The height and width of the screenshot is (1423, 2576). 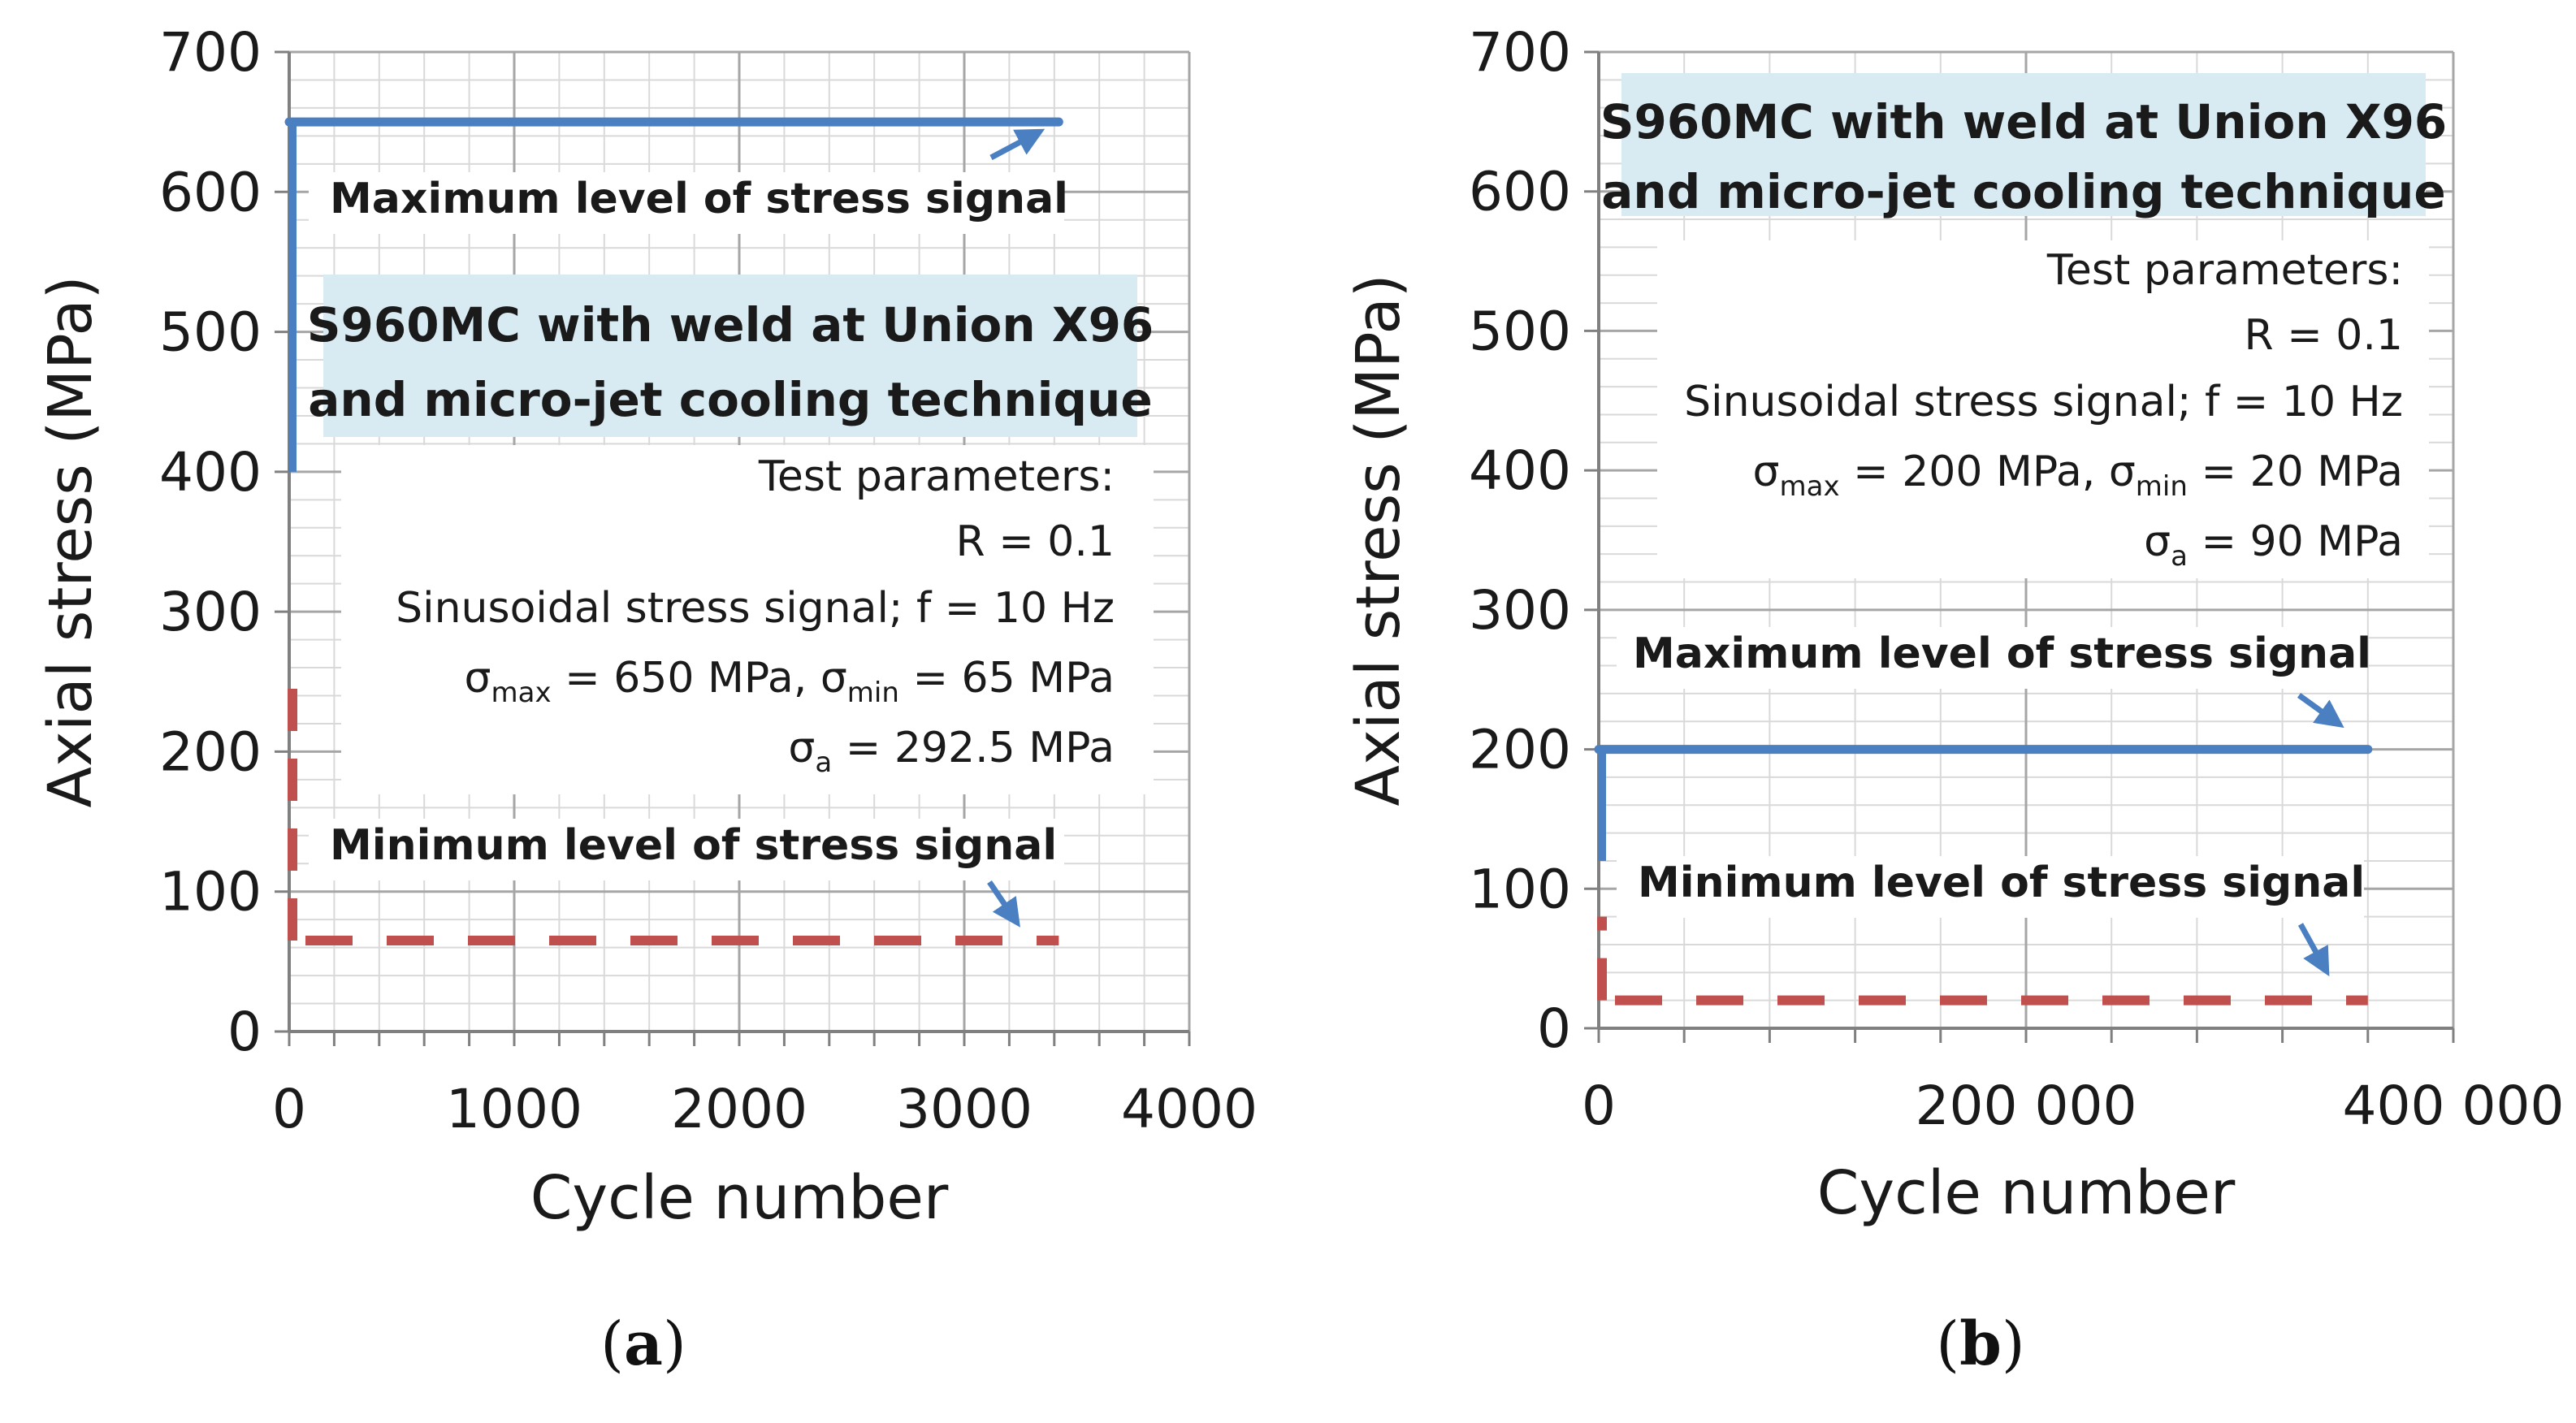 What do you see at coordinates (790, 682) in the screenshot?
I see `param-sigma-max-min: σmax = 650 MPa, σmin = 65 MPa` at bounding box center [790, 682].